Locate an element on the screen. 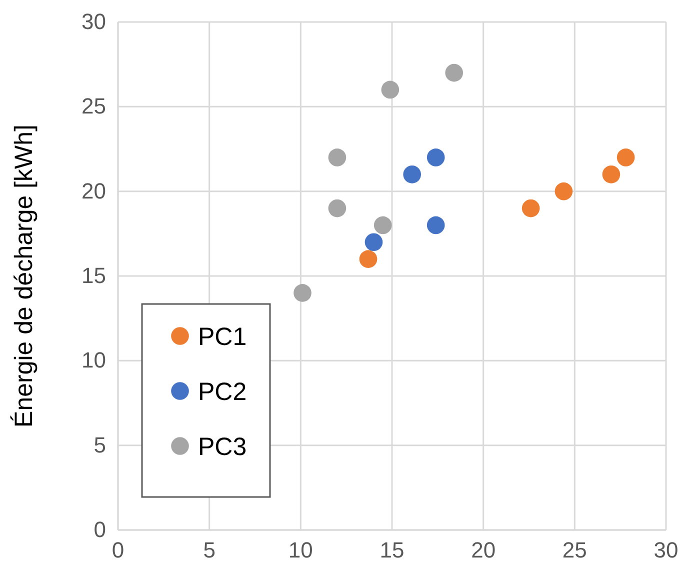  legend-label: PC1 is located at coordinates (222, 336).